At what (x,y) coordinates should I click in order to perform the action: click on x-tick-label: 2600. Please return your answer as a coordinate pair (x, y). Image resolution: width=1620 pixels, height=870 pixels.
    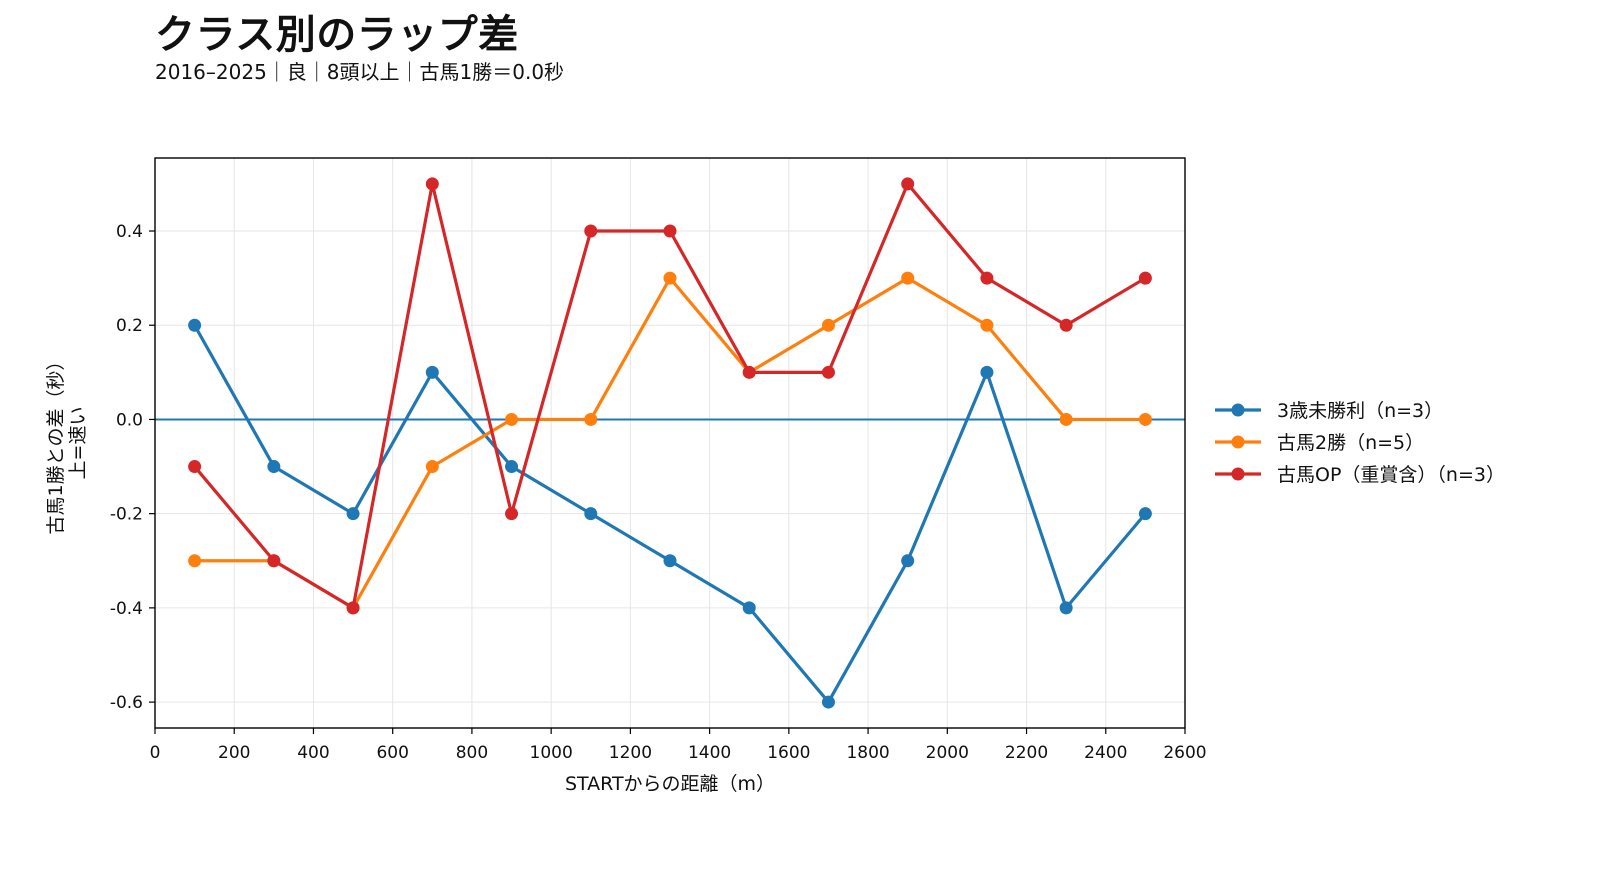
    Looking at the image, I should click on (1184, 753).